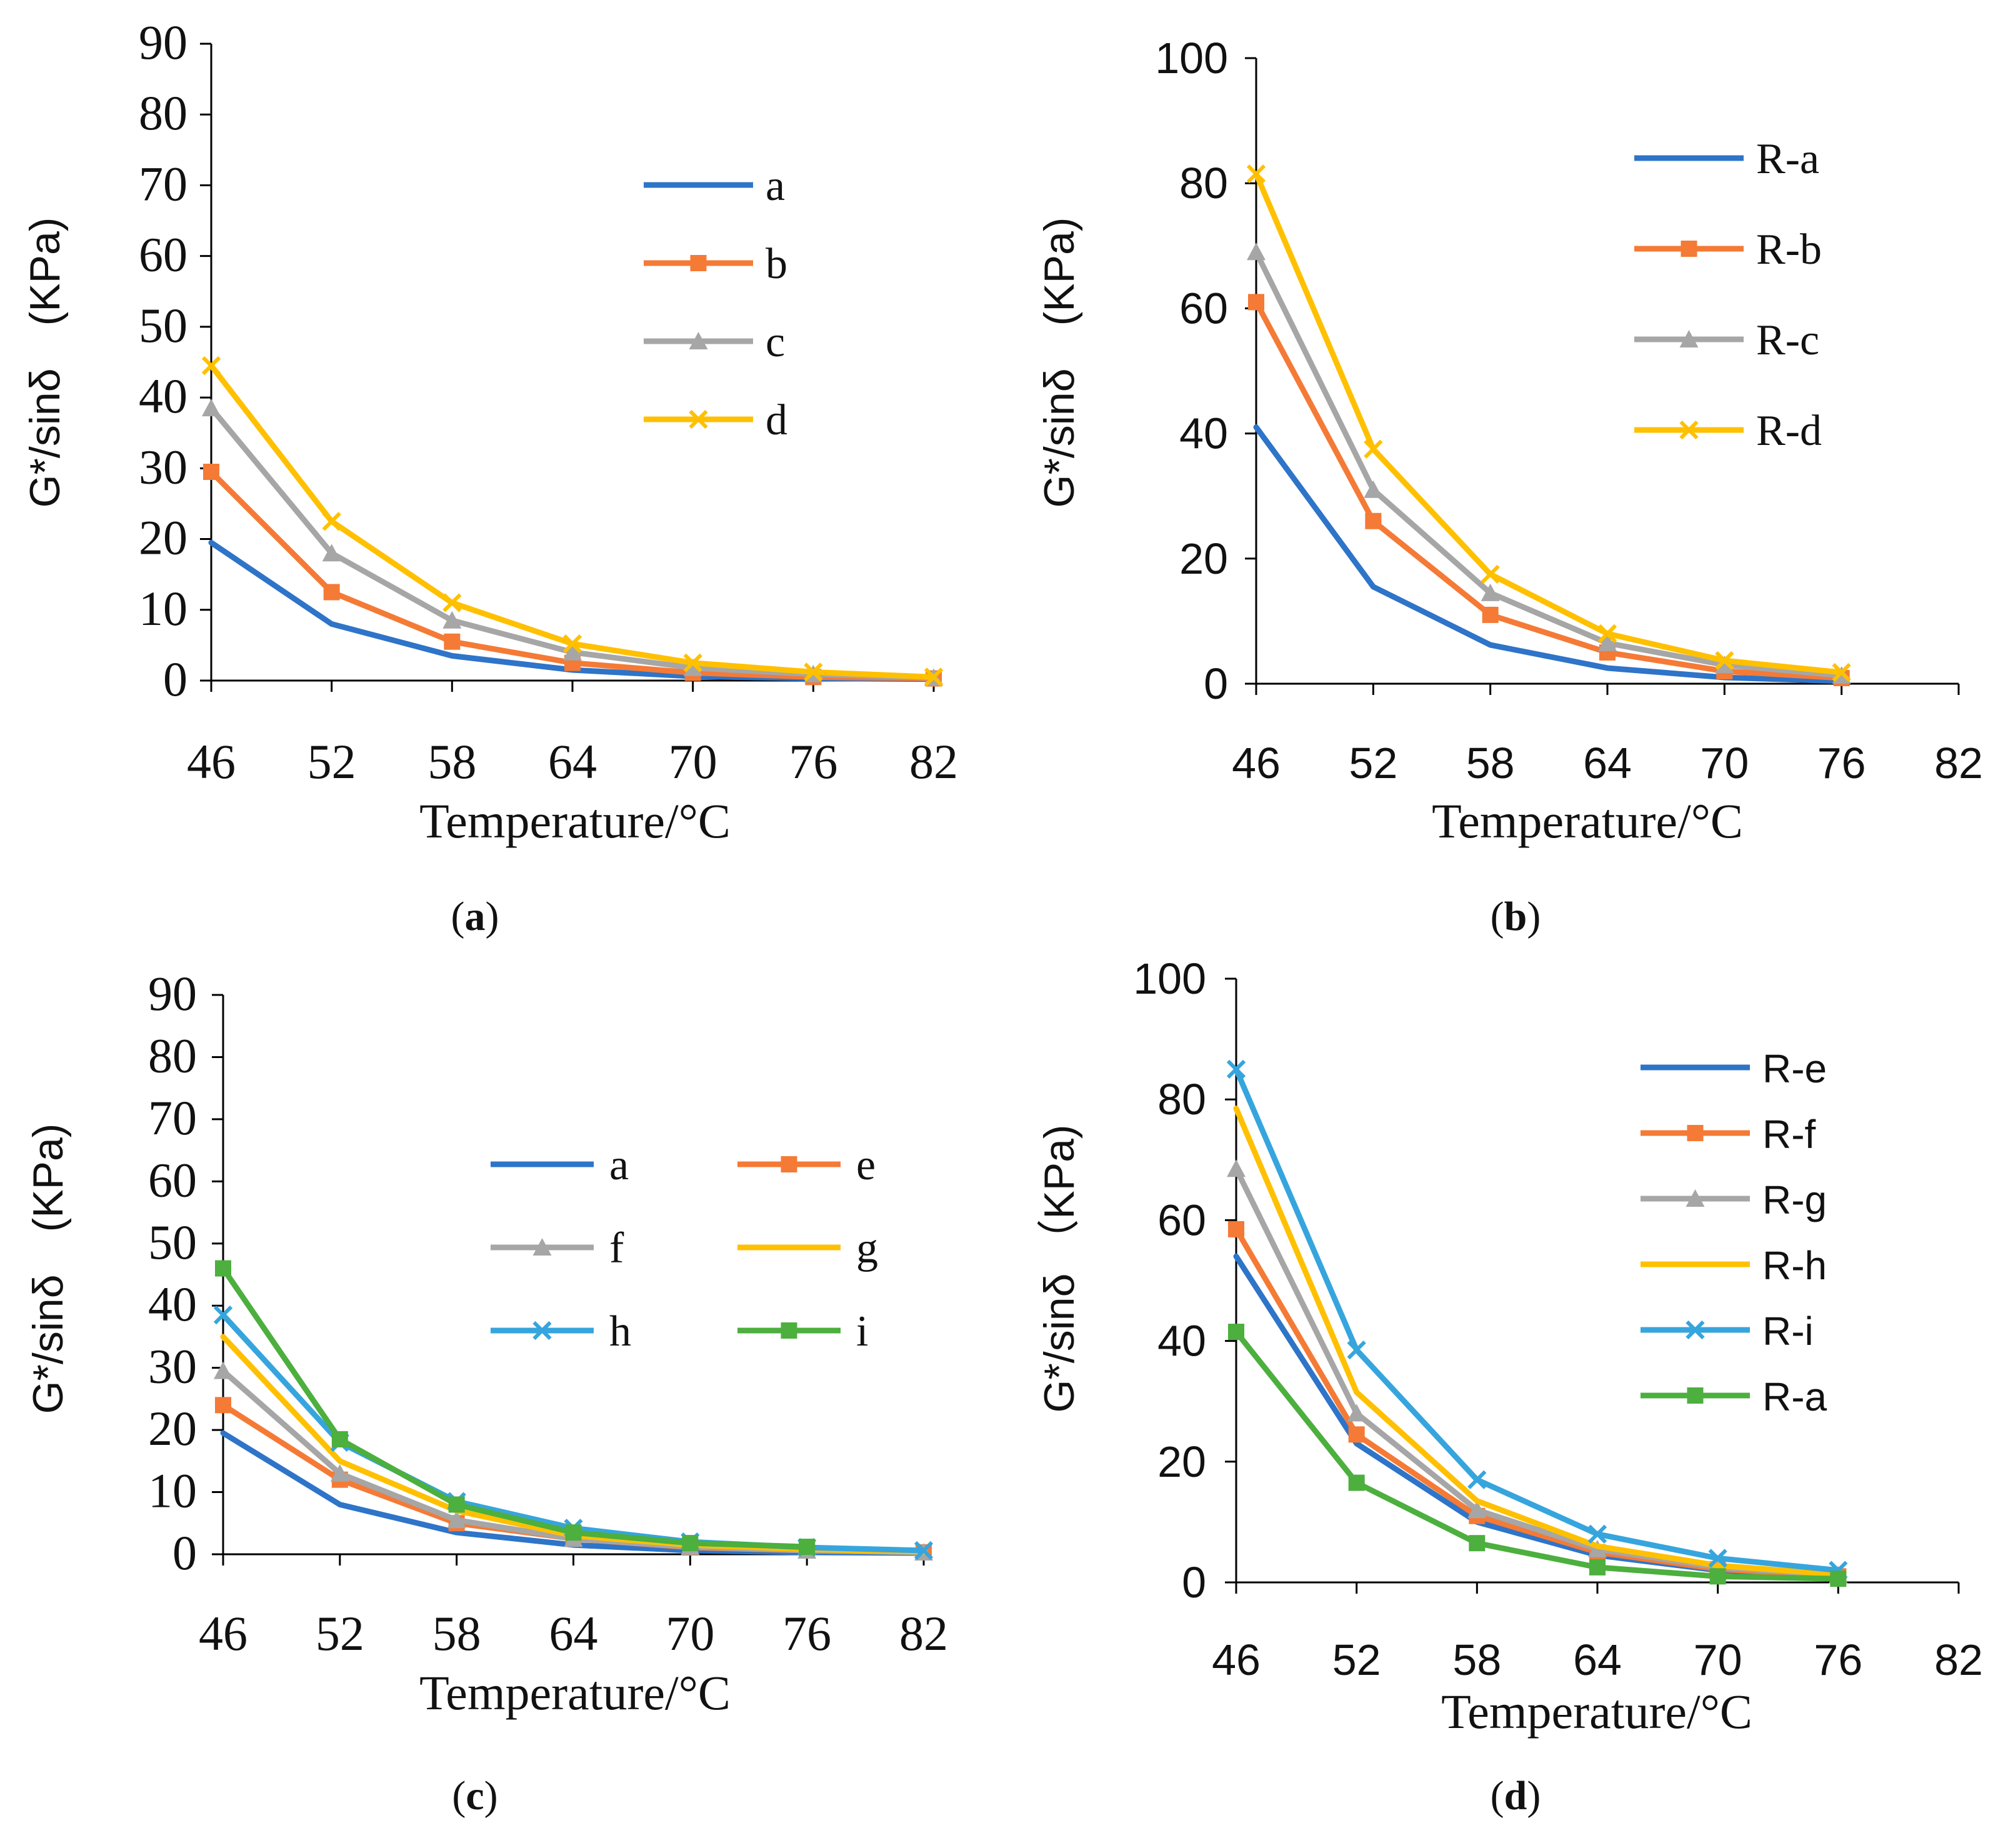  Describe the element at coordinates (1516, 1796) in the screenshot. I see `panel-caption: (d)` at that location.